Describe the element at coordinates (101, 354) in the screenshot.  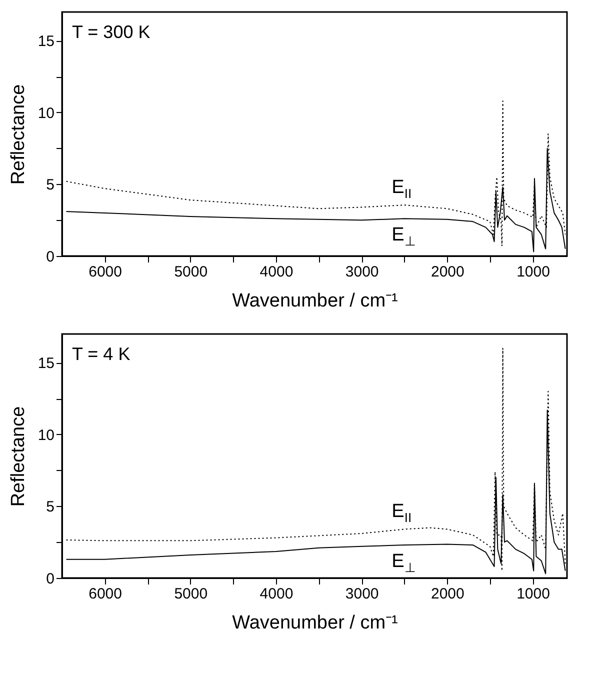
I see `annotation: T = 4 K` at that location.